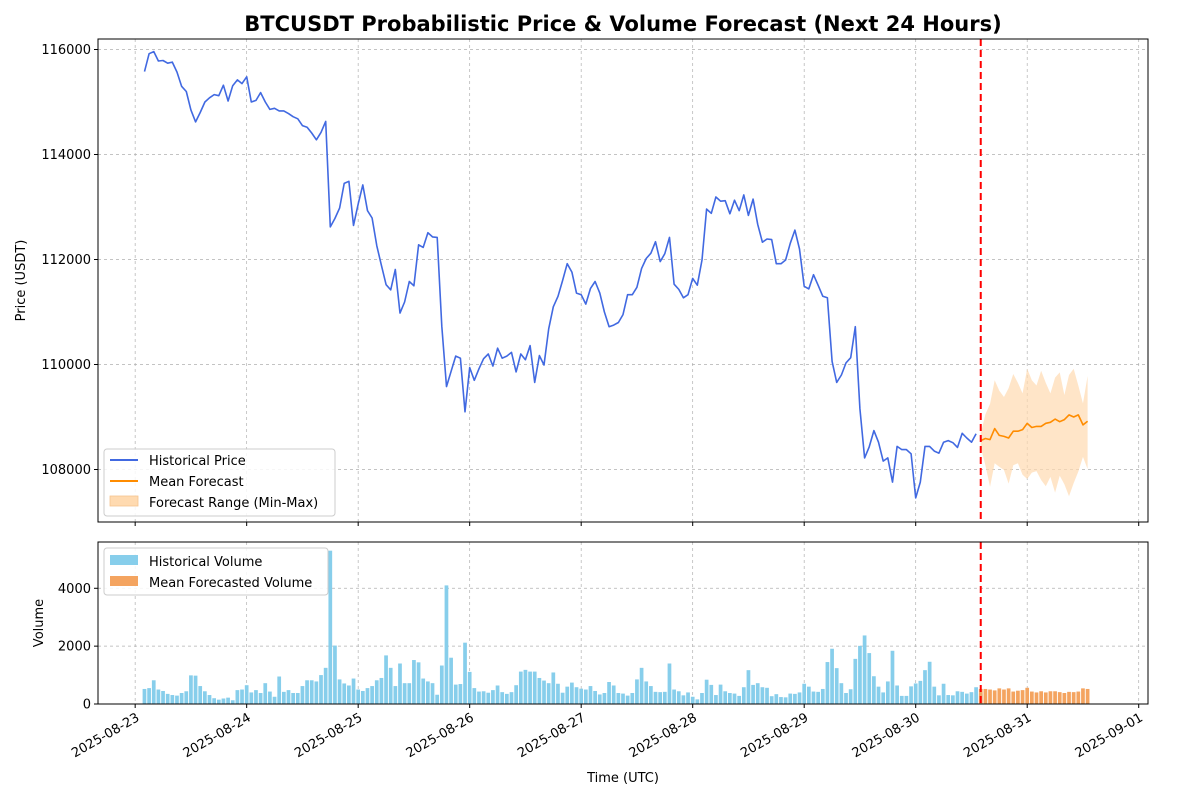 The height and width of the screenshot is (804, 1200). Describe the element at coordinates (196, 482) in the screenshot. I see `legend-mean-forecast-label: Mean Forecast` at that location.